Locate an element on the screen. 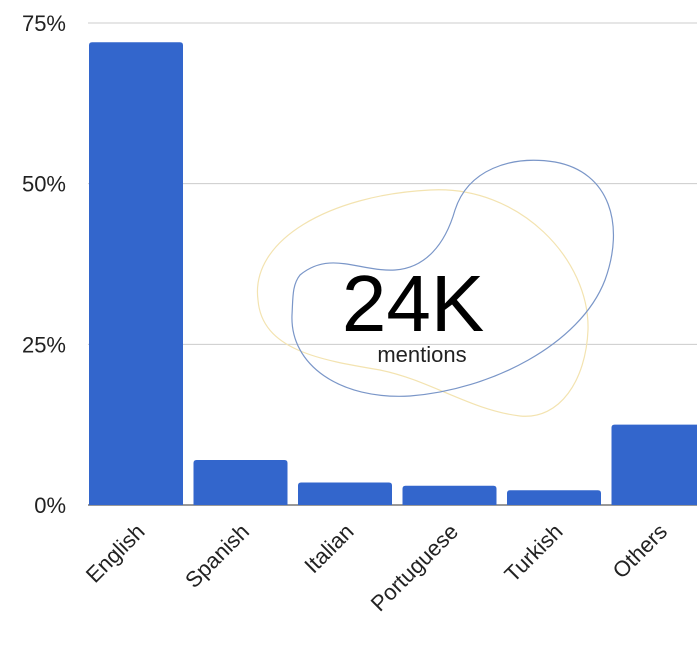 This screenshot has height=655, width=697. y-tick-label: 0% is located at coordinates (50, 505).